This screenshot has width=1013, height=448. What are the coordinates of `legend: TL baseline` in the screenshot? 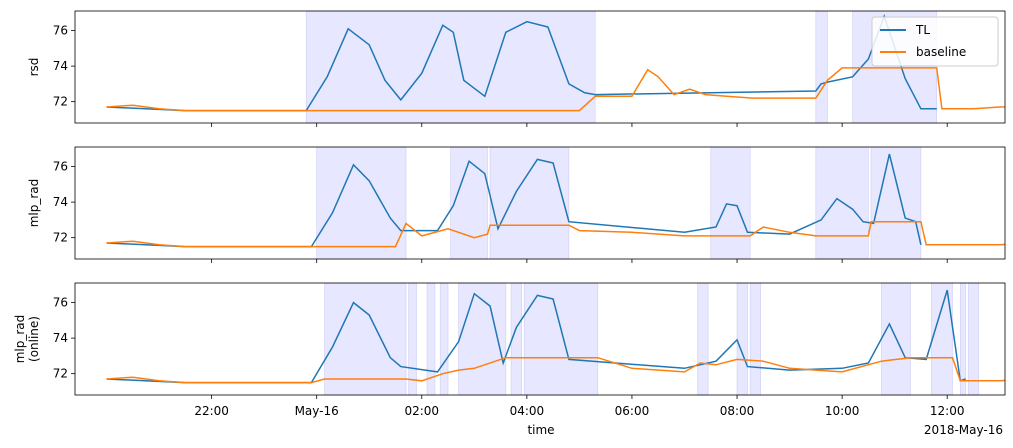 It's located at (935, 41).